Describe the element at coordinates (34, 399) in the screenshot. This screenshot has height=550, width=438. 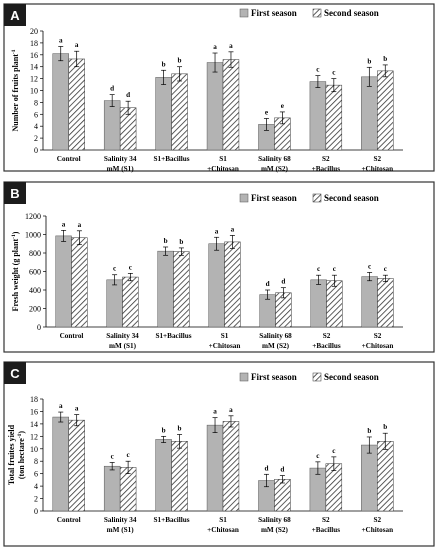
I see `y-tick-label: 18` at that location.